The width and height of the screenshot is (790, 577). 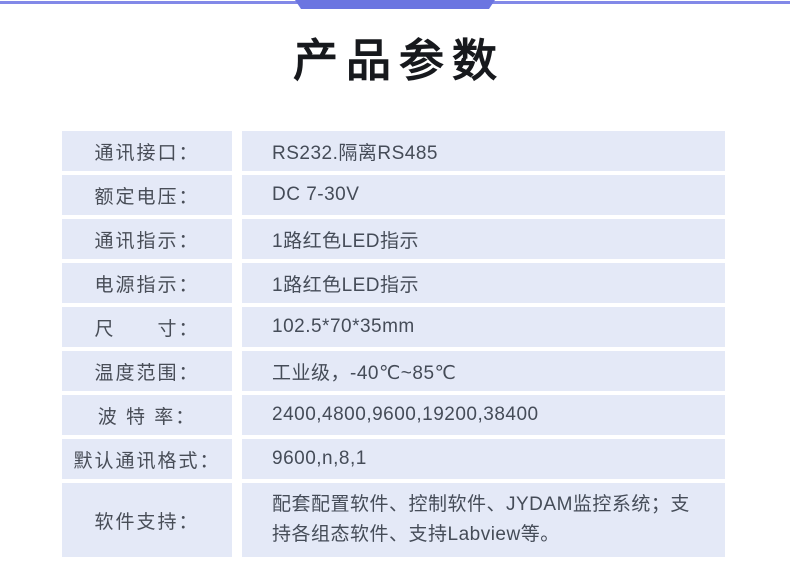 What do you see at coordinates (147, 371) in the screenshot?
I see `param-label: 温度范围：` at bounding box center [147, 371].